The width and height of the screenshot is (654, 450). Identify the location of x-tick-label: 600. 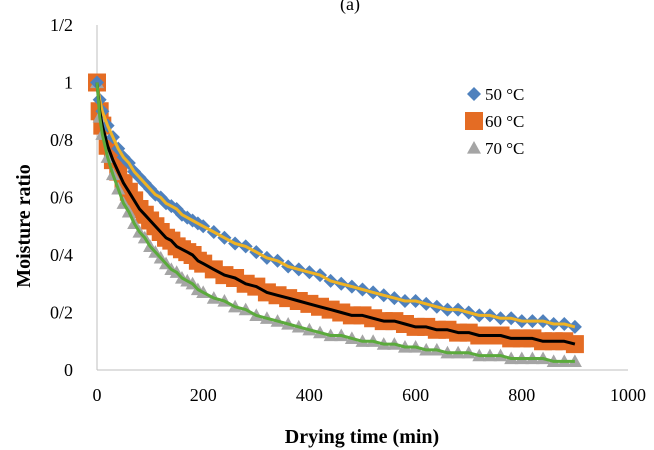
(415, 395).